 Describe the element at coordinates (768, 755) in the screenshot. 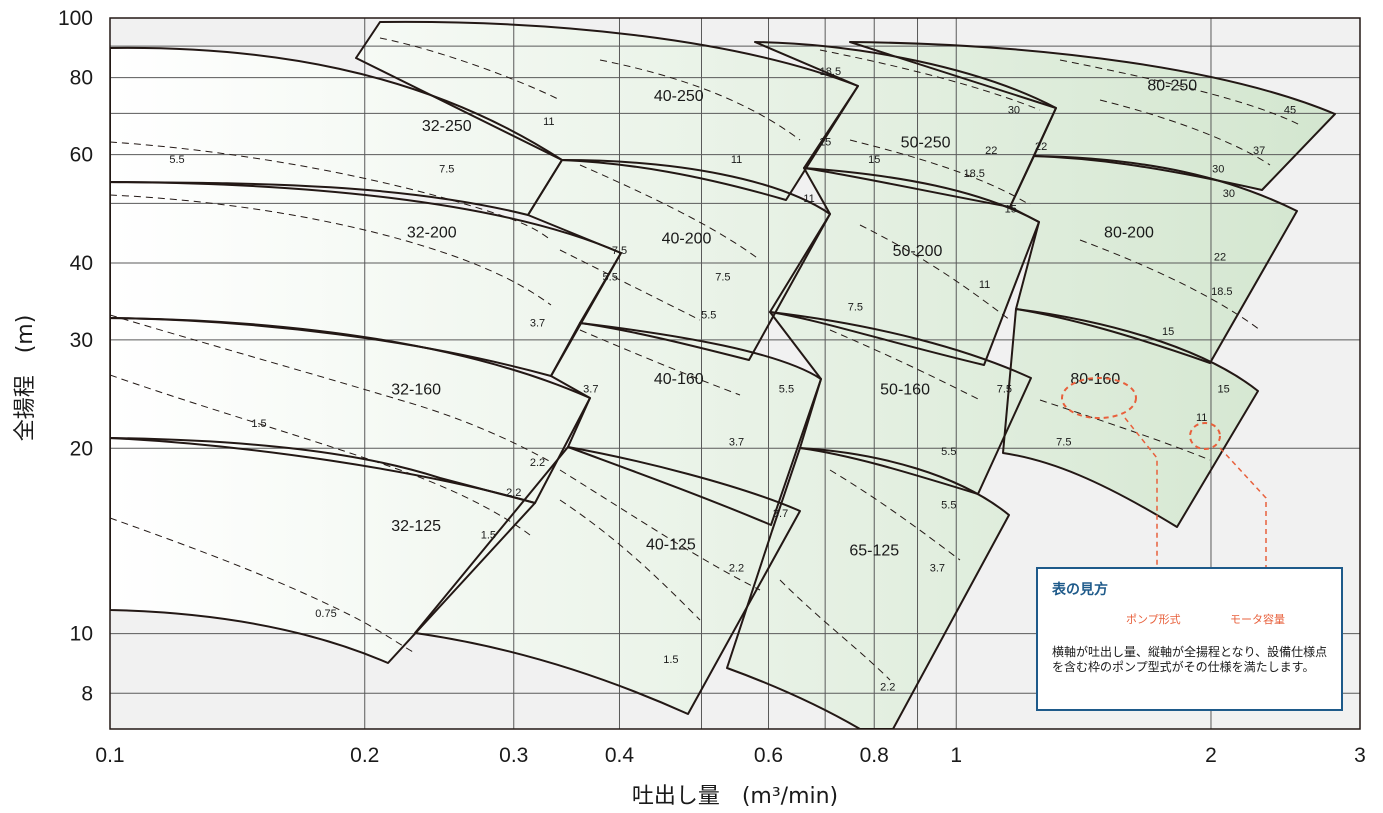

I see `x-tick-label: 0.6` at that location.